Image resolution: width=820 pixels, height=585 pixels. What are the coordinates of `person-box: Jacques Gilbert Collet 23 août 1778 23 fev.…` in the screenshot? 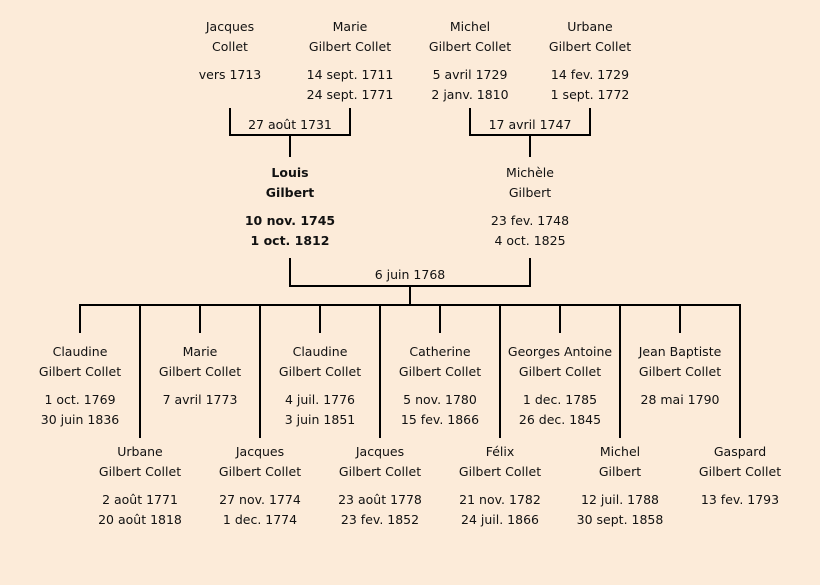 It's located at (380, 486).